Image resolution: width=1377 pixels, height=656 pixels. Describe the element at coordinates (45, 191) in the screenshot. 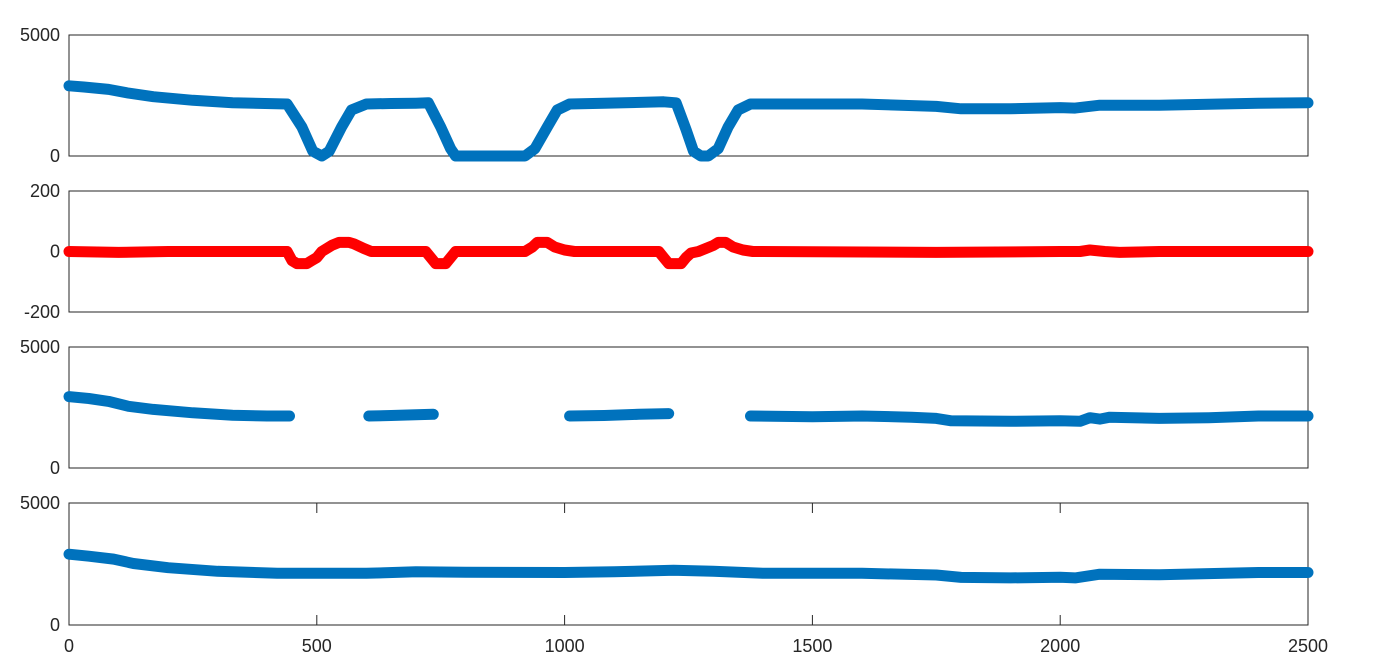

I see `y-tick-label: 200` at that location.